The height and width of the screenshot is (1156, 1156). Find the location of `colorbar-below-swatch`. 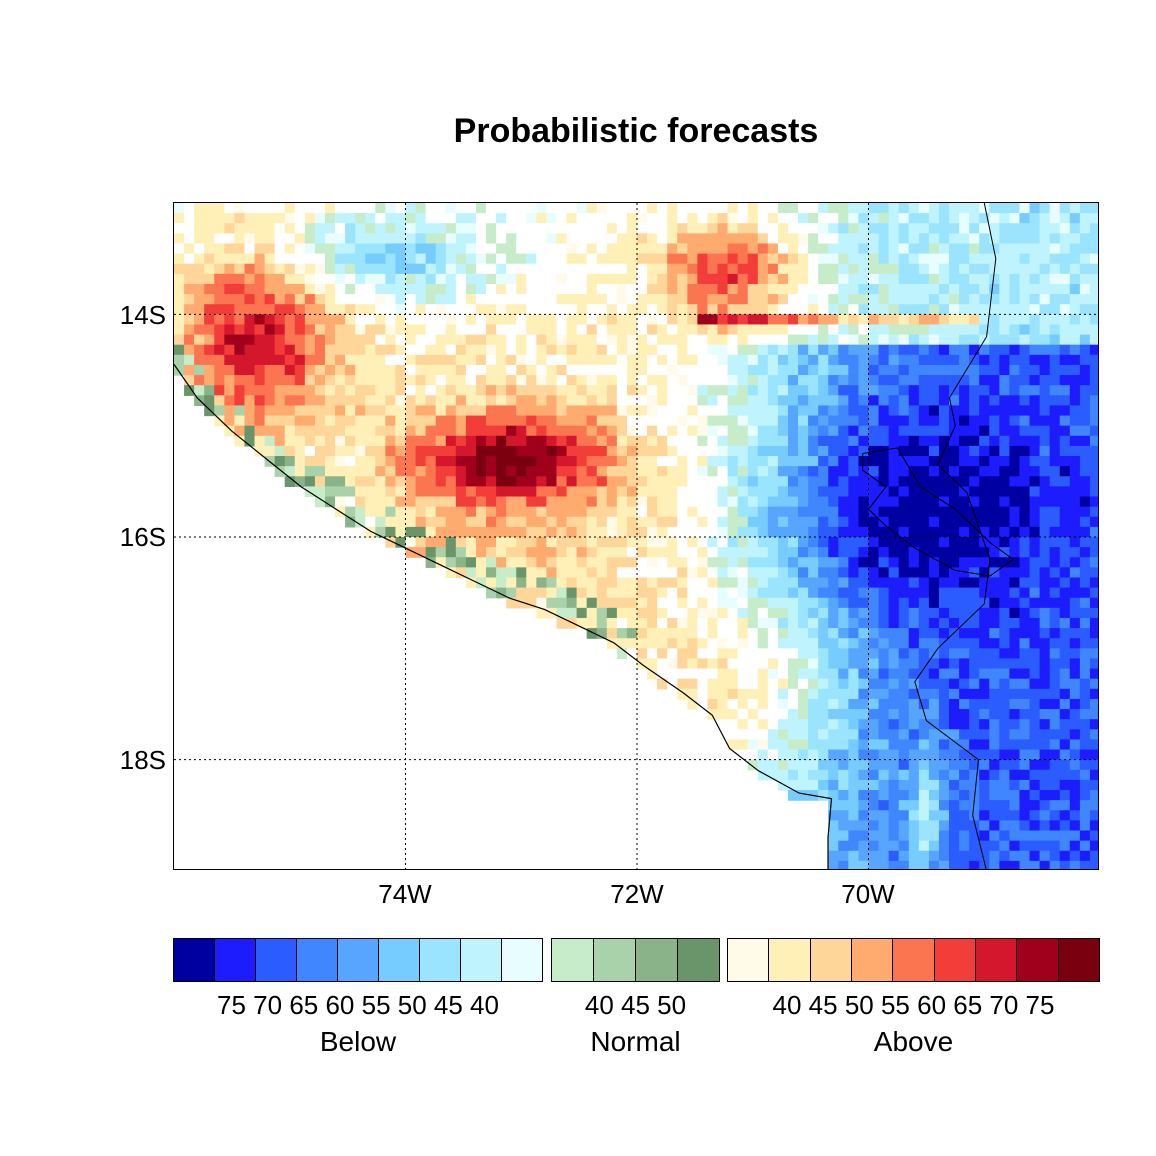

colorbar-below-swatch is located at coordinates (481, 960).